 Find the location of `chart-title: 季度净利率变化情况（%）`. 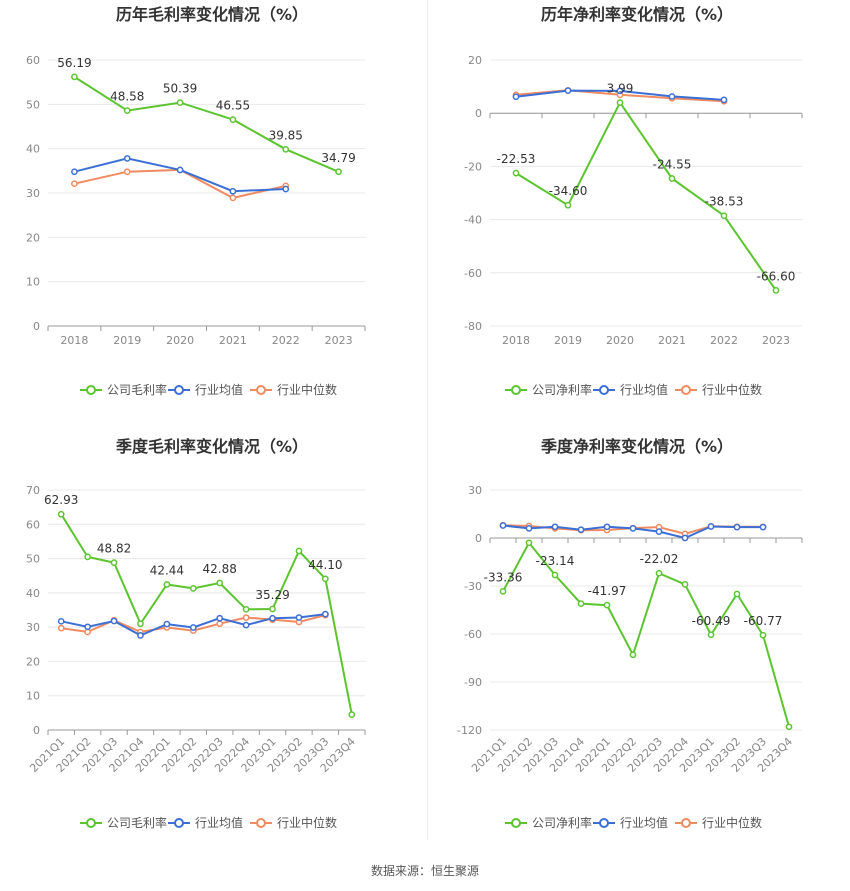

chart-title: 季度净利率变化情况（%） is located at coordinates (636, 446).